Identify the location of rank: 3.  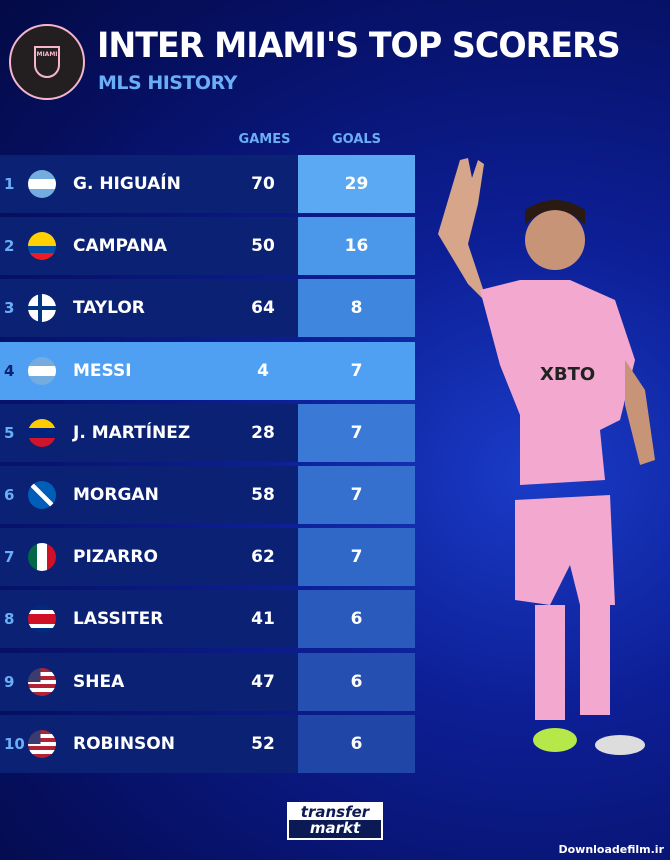
(9, 308).